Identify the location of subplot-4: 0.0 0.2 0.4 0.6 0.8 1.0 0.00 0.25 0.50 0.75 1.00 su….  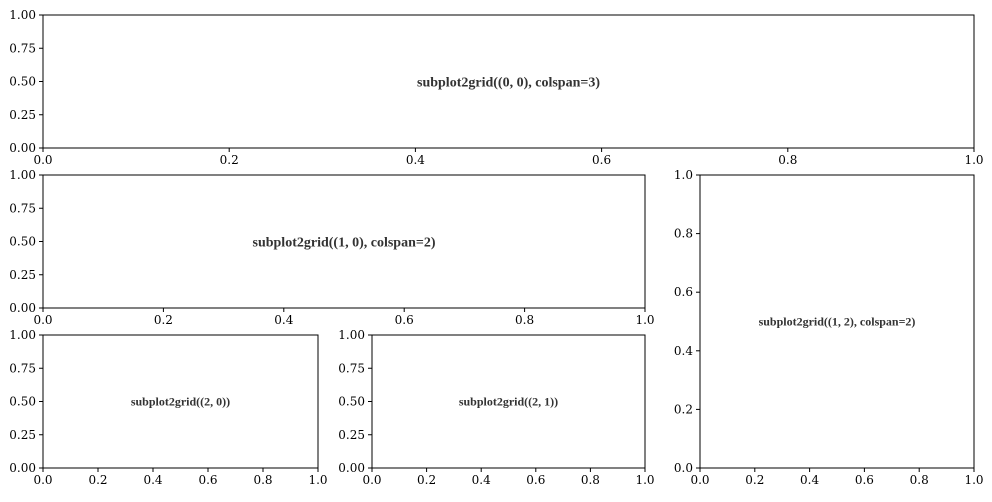
(496, 407).